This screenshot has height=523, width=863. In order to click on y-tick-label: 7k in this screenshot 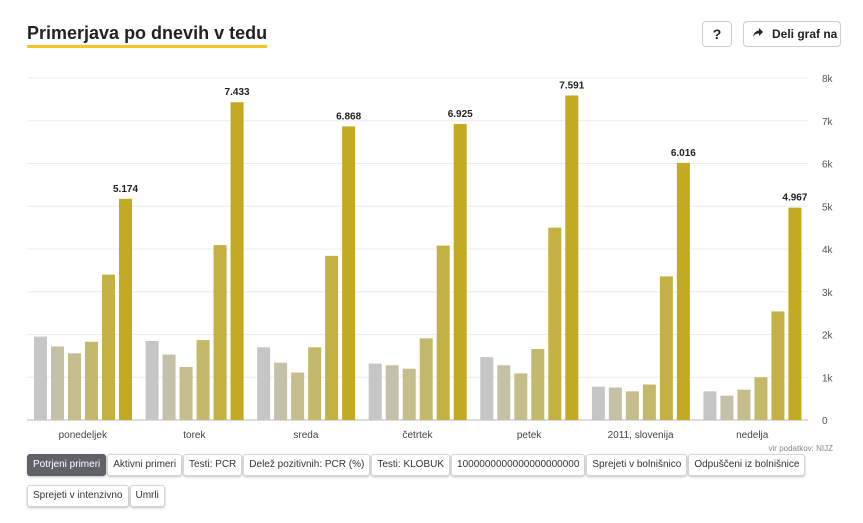, I will do `click(828, 122)`.